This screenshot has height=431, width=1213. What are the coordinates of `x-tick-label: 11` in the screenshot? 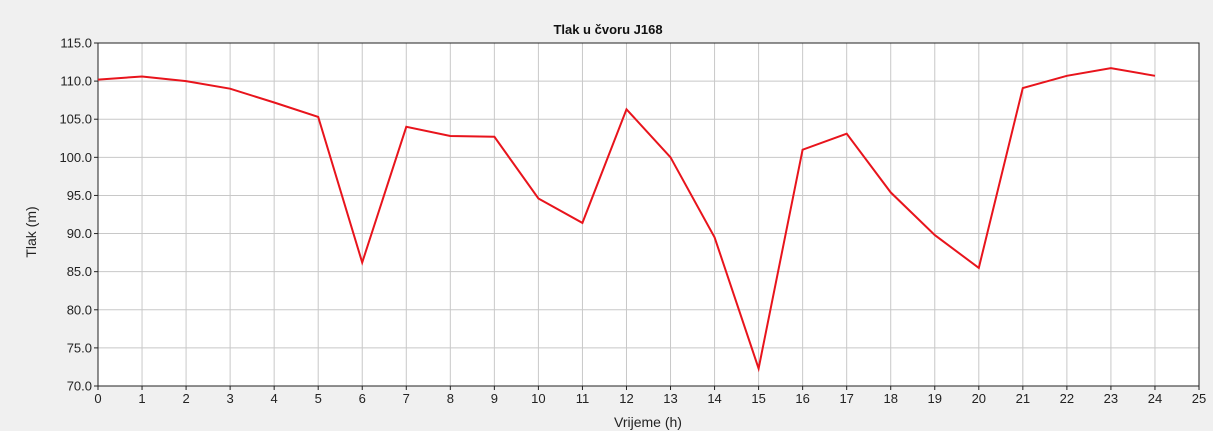 It's located at (583, 398).